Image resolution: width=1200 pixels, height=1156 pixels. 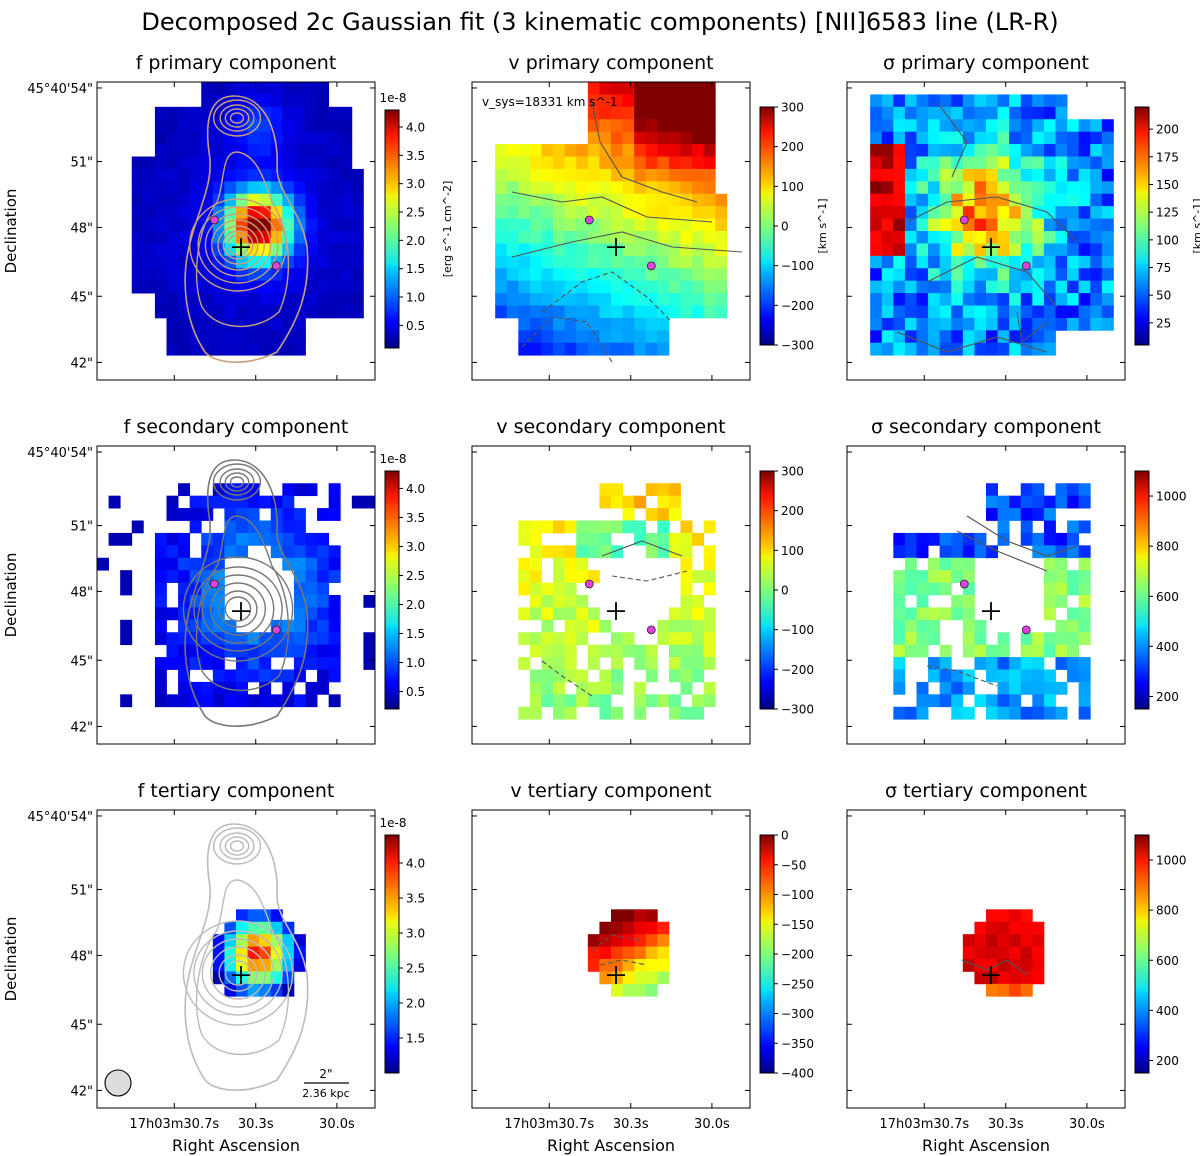 What do you see at coordinates (1167, 547) in the screenshot?
I see `colorbar-tick-label: 800` at bounding box center [1167, 547].